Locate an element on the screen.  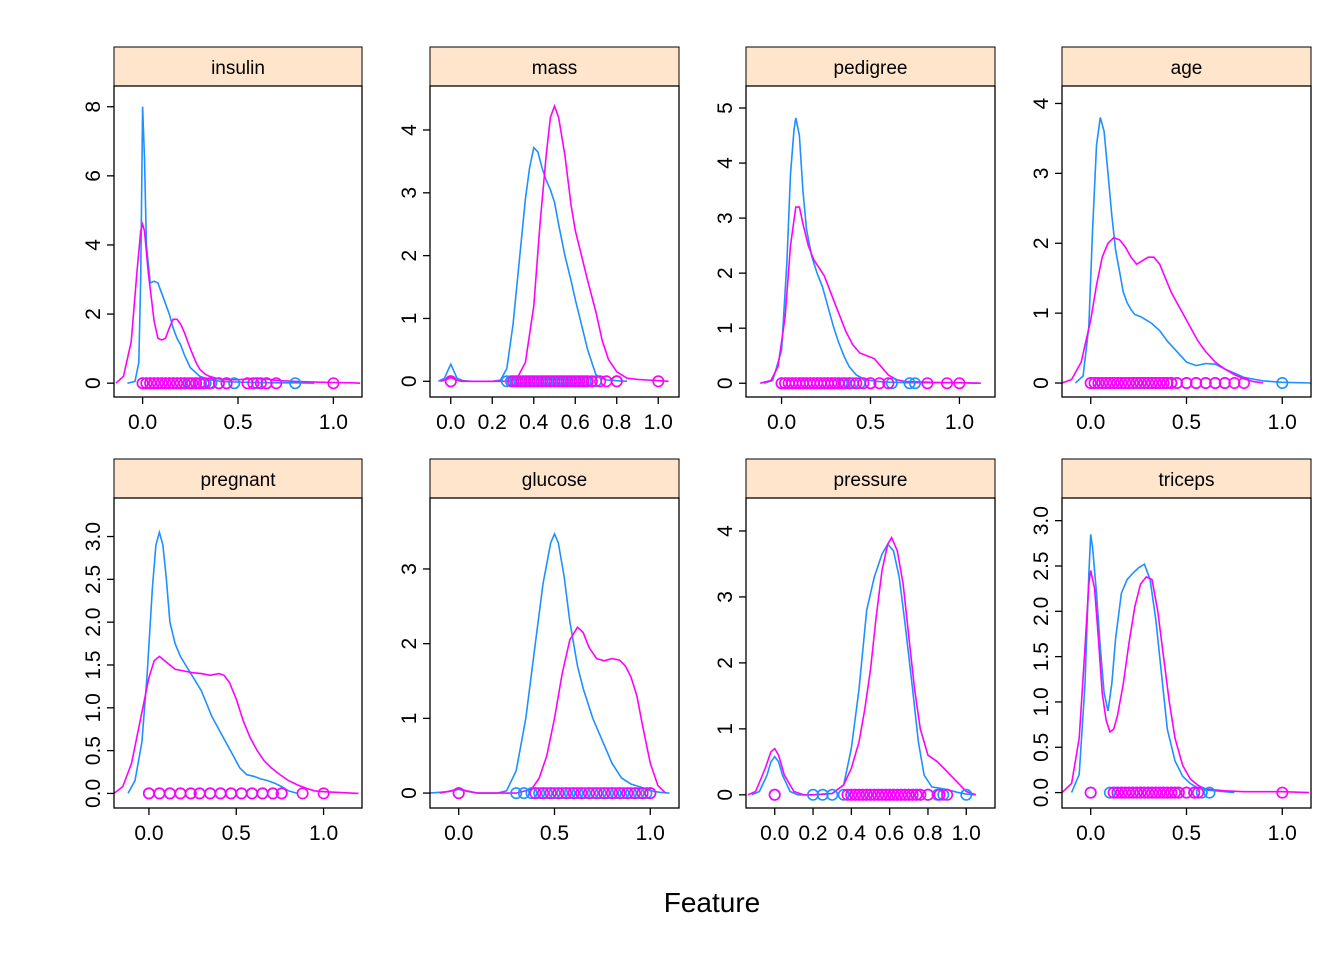
y-tick-label: 2.5 is located at coordinates (1041, 565).